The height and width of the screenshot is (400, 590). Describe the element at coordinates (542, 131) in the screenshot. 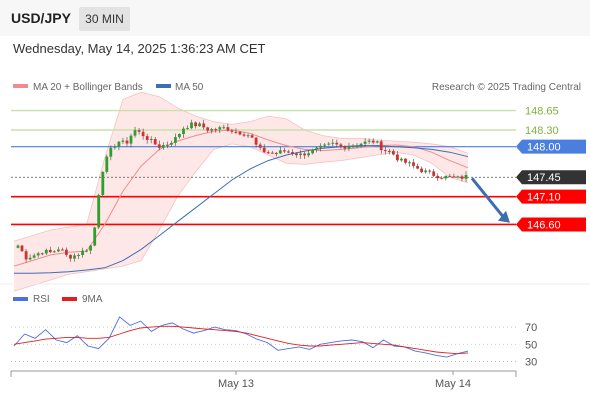

I see `level-label-resistance-1: 148.30` at that location.